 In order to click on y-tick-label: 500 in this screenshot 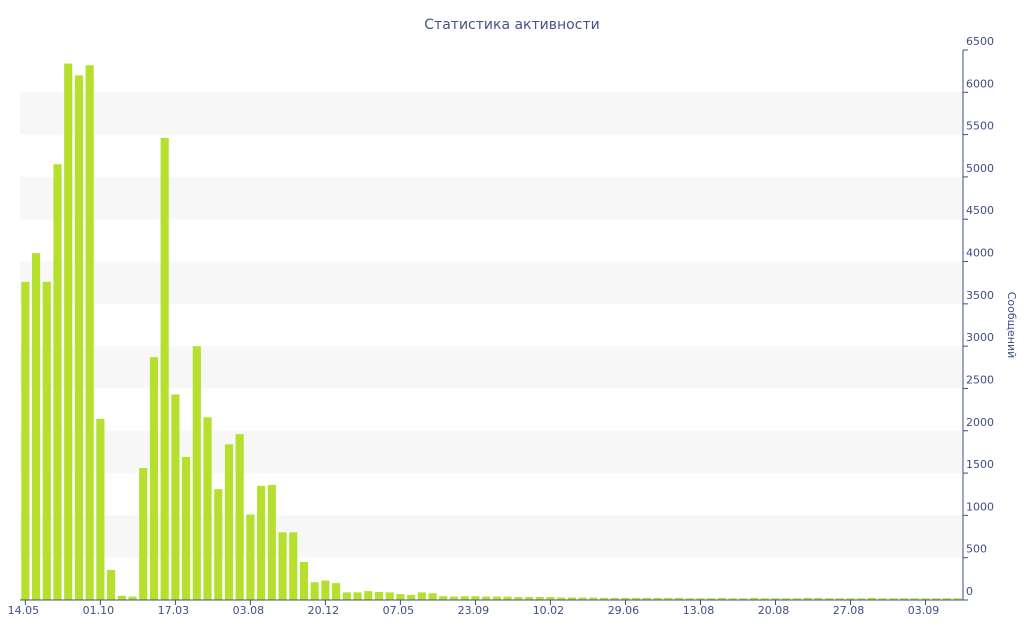, I will do `click(976, 549)`.